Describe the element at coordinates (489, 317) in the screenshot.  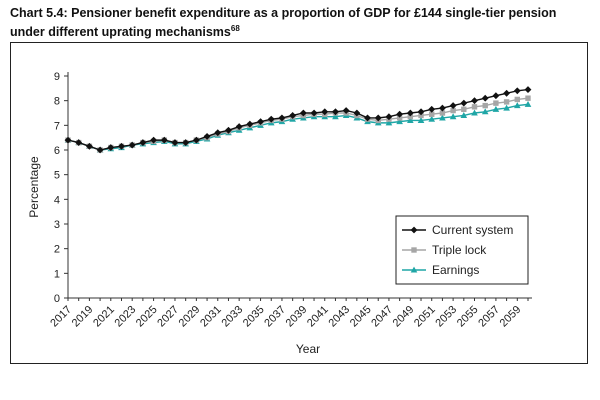
I see `x-tick-label: 2057` at that location.